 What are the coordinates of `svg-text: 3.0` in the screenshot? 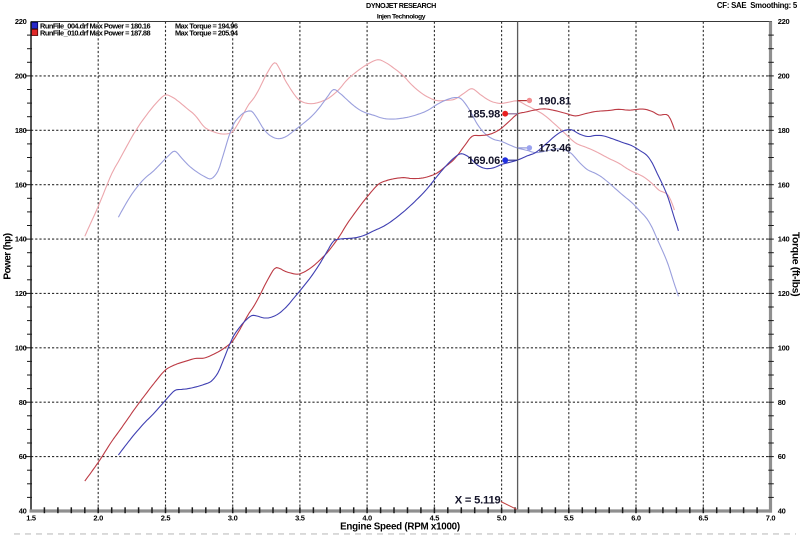 It's located at (233, 518).